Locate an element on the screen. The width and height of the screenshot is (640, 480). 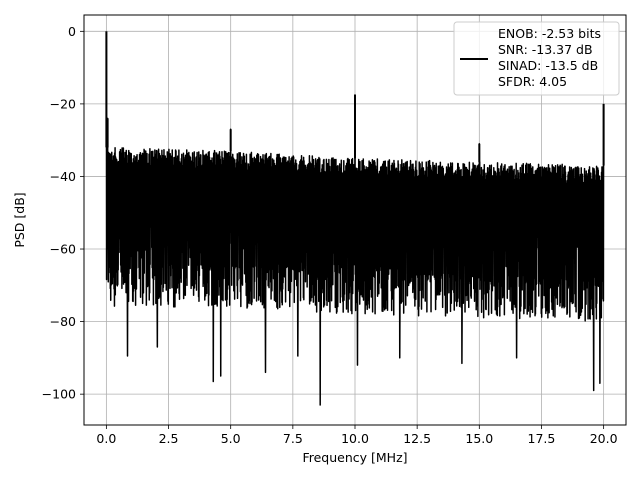
legend-text-sinad: SINAD: -13.5 dB is located at coordinates (548, 65).